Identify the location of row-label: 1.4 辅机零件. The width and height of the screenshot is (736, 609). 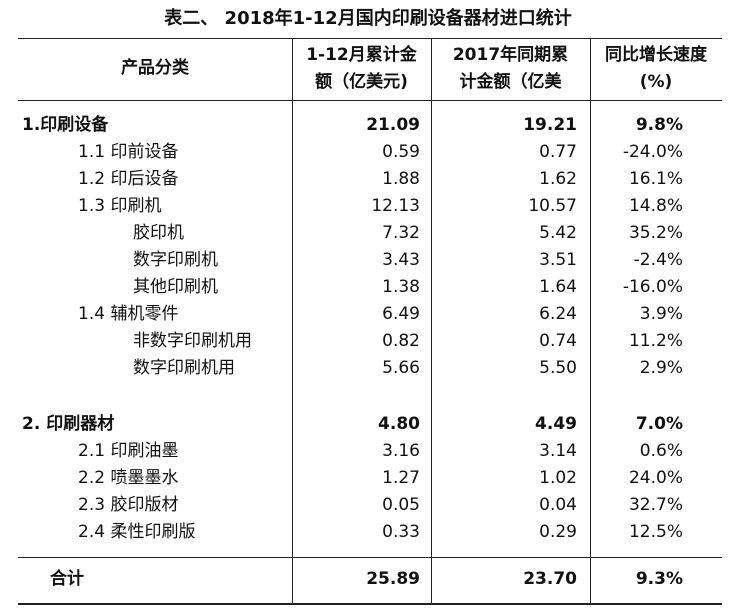
(128, 314).